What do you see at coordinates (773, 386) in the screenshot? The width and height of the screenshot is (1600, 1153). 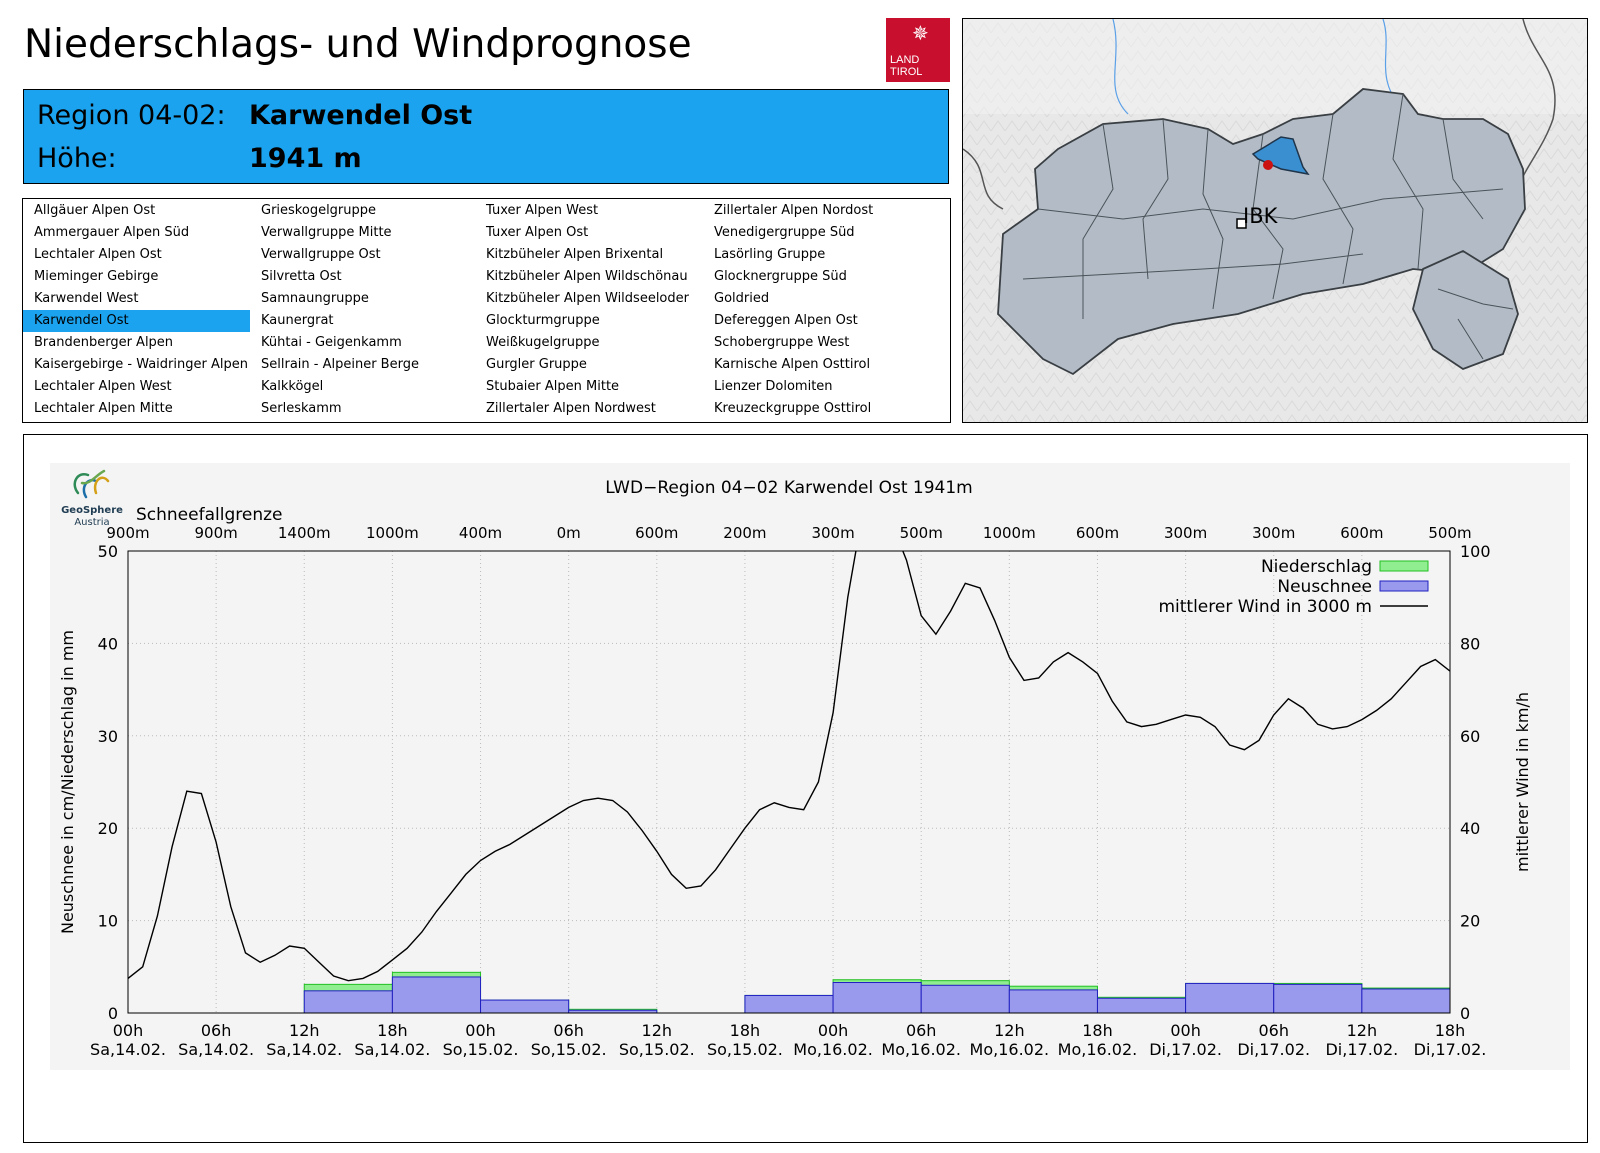 I see `region-list-item: Lienzer Dolomiten` at bounding box center [773, 386].